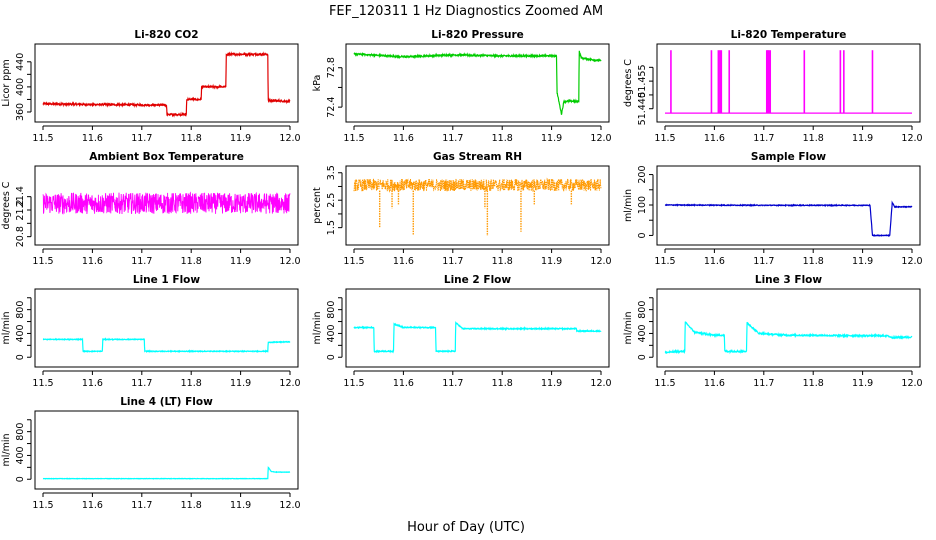  What do you see at coordinates (20, 236) in the screenshot?
I see `y-tick-label: 20.8` at bounding box center [20, 236].